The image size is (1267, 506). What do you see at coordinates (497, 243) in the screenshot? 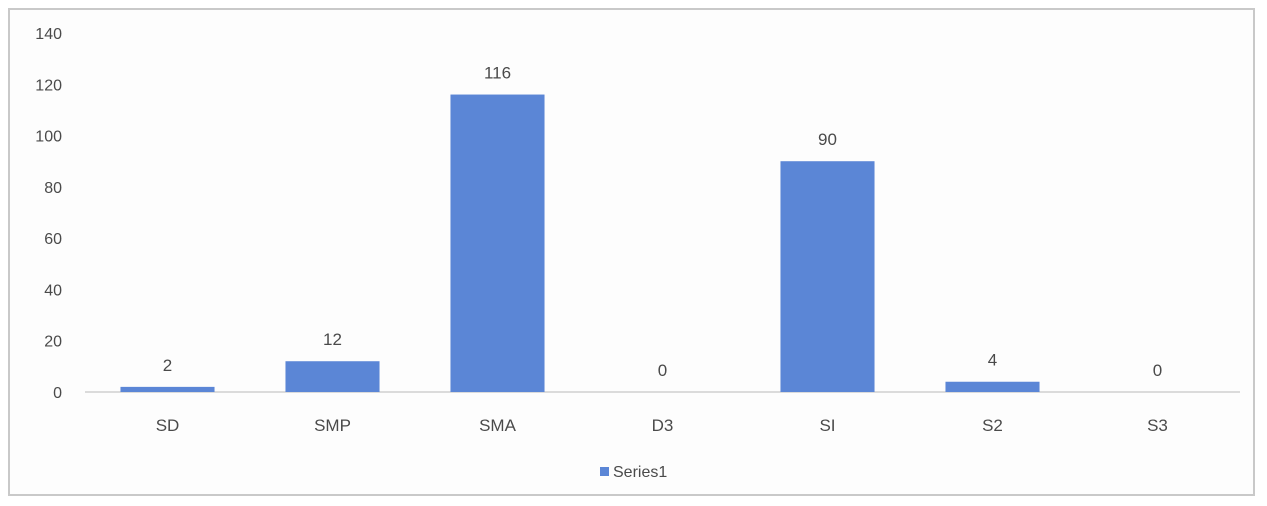
I see `bar-sma` at bounding box center [497, 243].